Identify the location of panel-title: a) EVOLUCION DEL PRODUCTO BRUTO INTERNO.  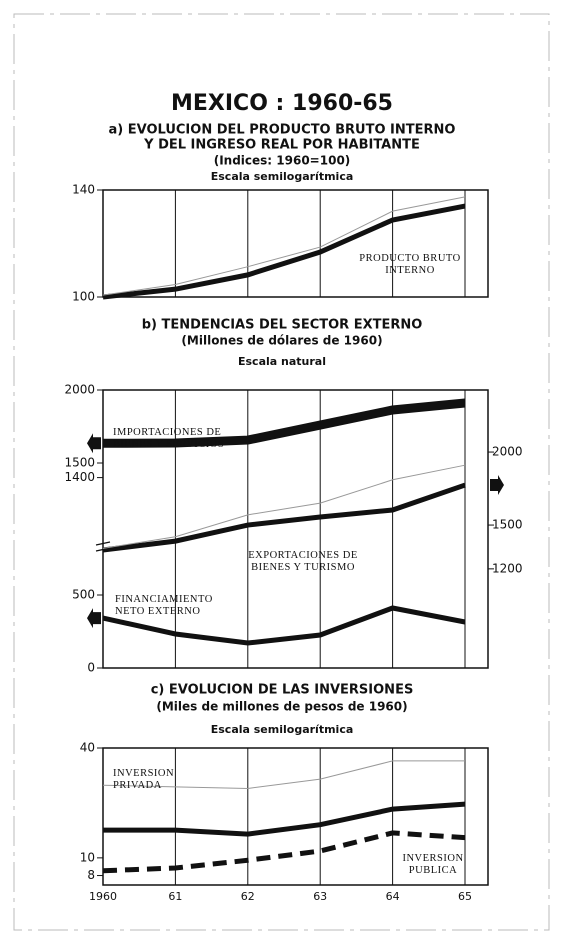
(282, 130).